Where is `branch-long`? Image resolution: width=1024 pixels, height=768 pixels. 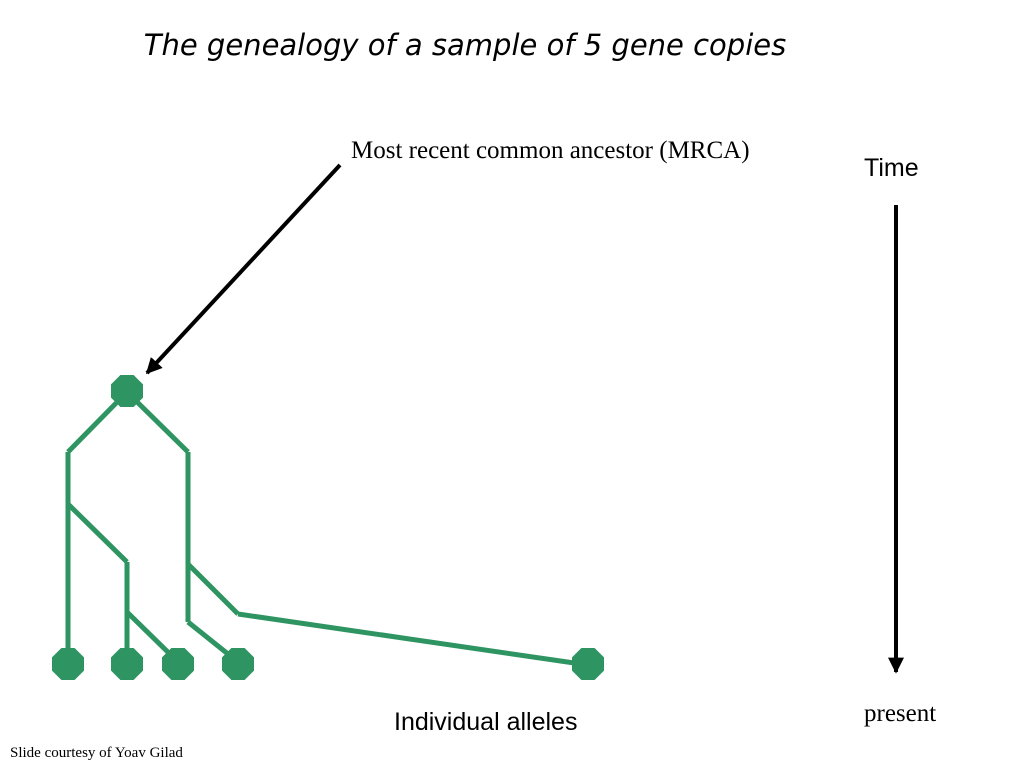 branch-long is located at coordinates (413, 639).